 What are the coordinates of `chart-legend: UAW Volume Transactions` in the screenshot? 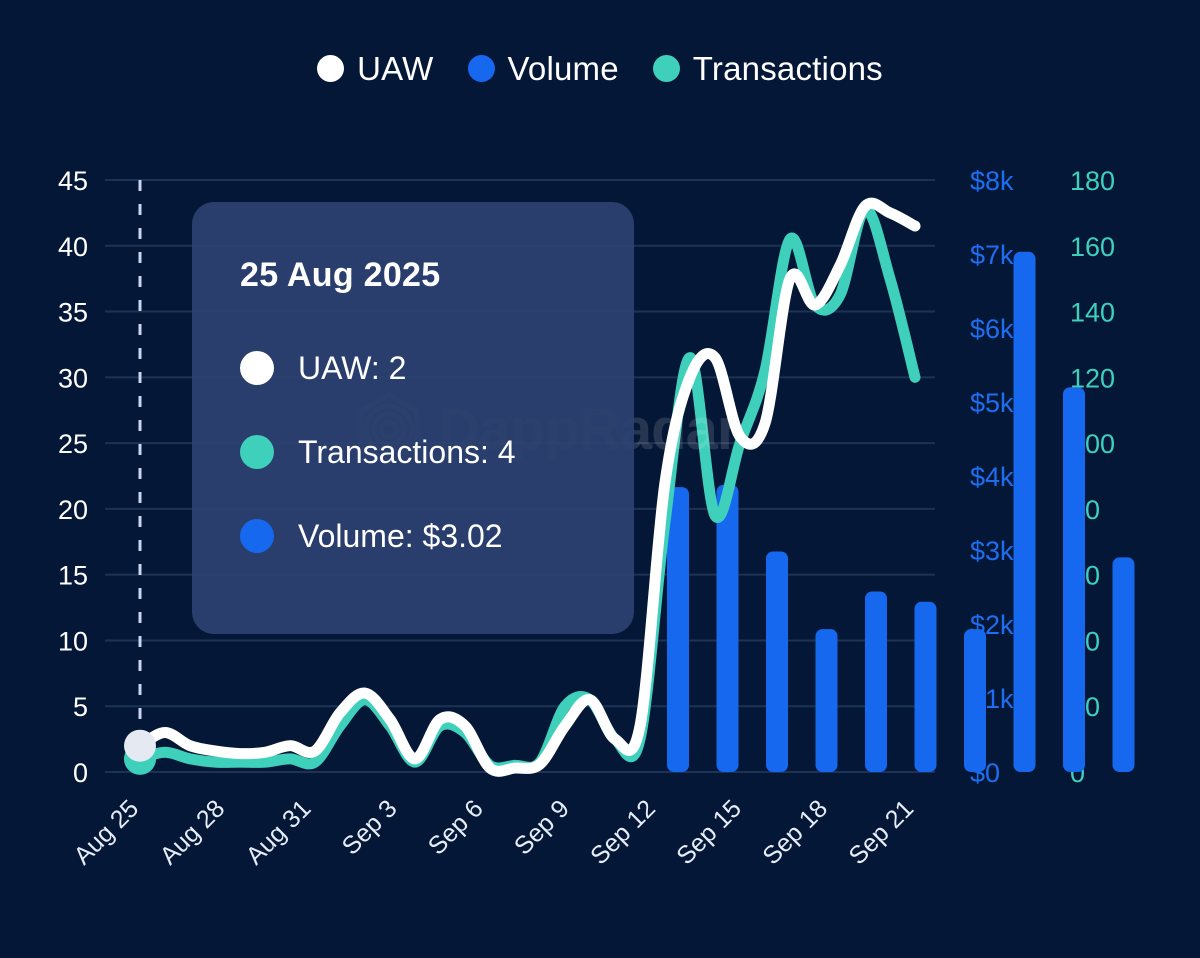 It's located at (600, 68).